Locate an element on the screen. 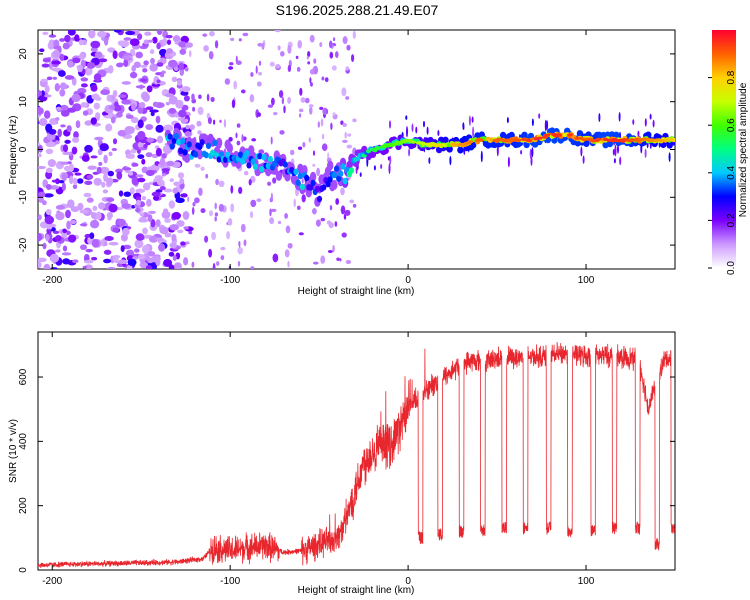 This screenshot has height=600, width=750. spectrogram-x-label: Height of straight line (km) is located at coordinates (356, 291).